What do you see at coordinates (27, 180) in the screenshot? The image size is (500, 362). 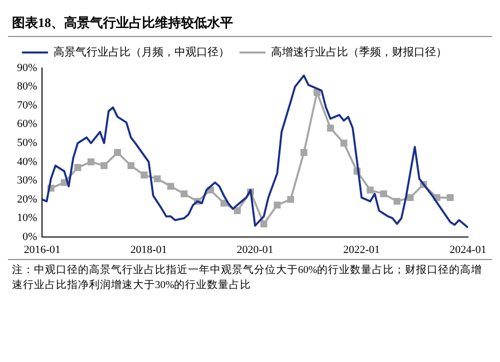 I see `y-tick-label: 30%` at bounding box center [27, 180].